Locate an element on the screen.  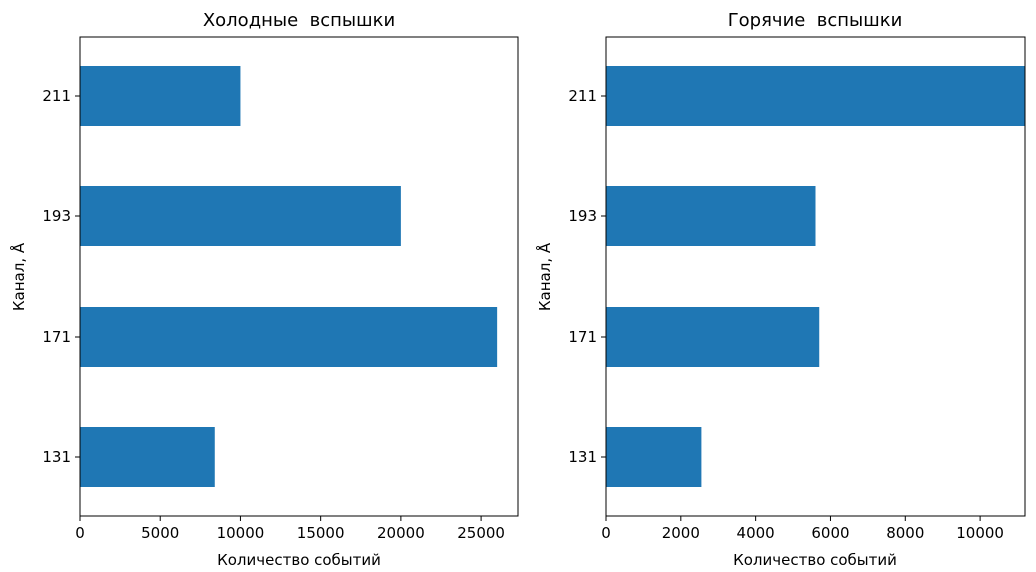
hot-y-tick-label: 131 is located at coordinates (582, 457).